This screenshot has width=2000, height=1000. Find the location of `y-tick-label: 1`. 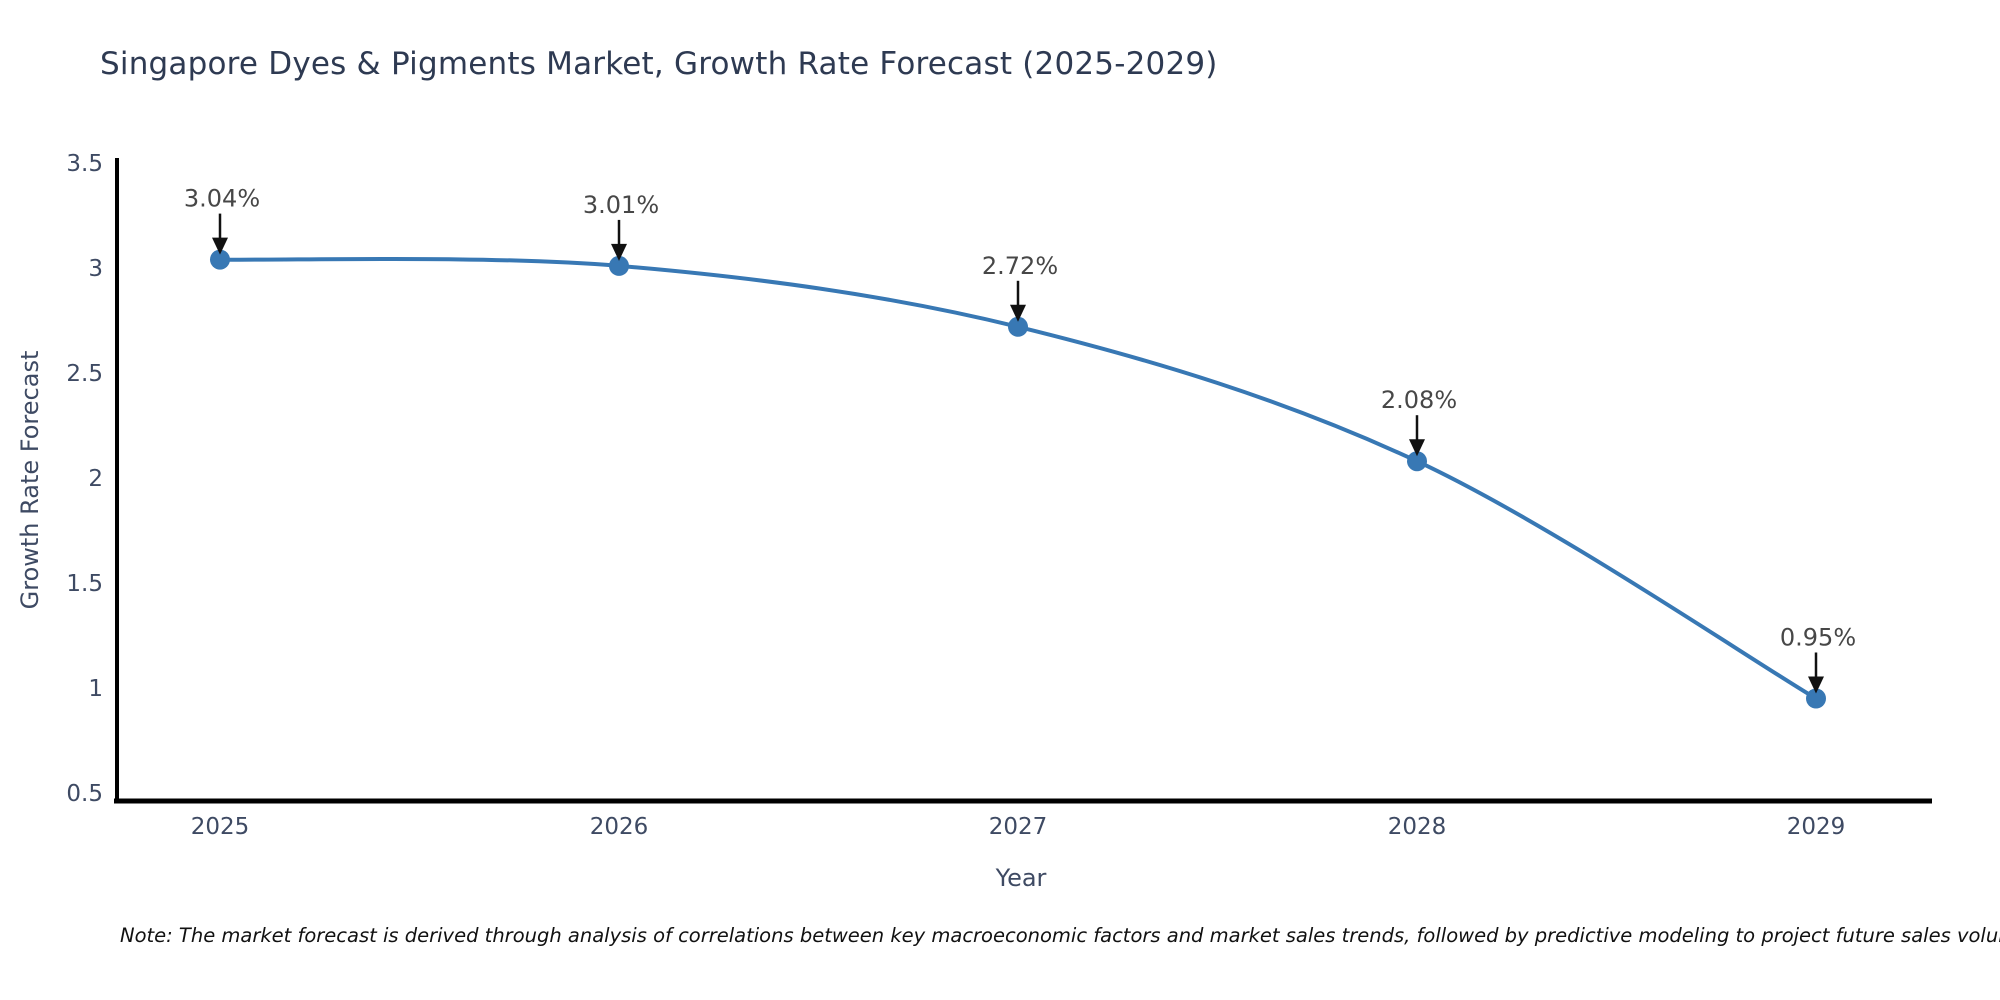

y-tick-label: 1 is located at coordinates (95, 689).